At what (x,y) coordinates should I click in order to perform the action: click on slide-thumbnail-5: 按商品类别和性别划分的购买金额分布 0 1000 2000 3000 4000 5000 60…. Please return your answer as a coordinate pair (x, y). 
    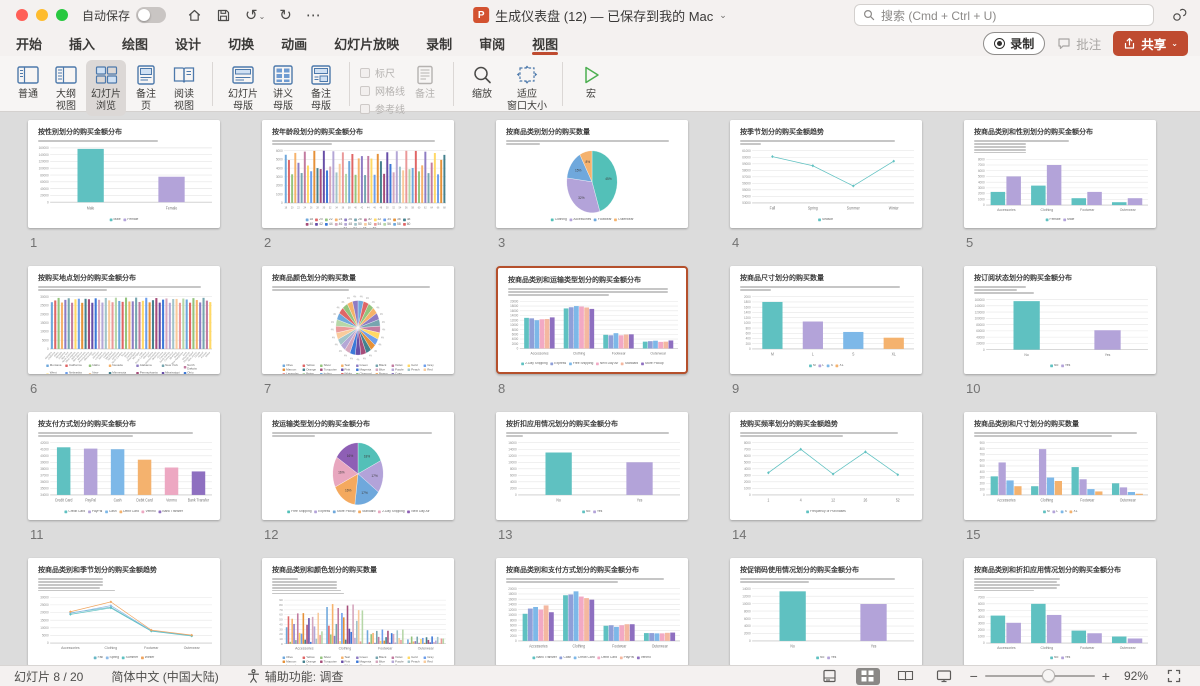
    Looking at the image, I should click on (1060, 174).